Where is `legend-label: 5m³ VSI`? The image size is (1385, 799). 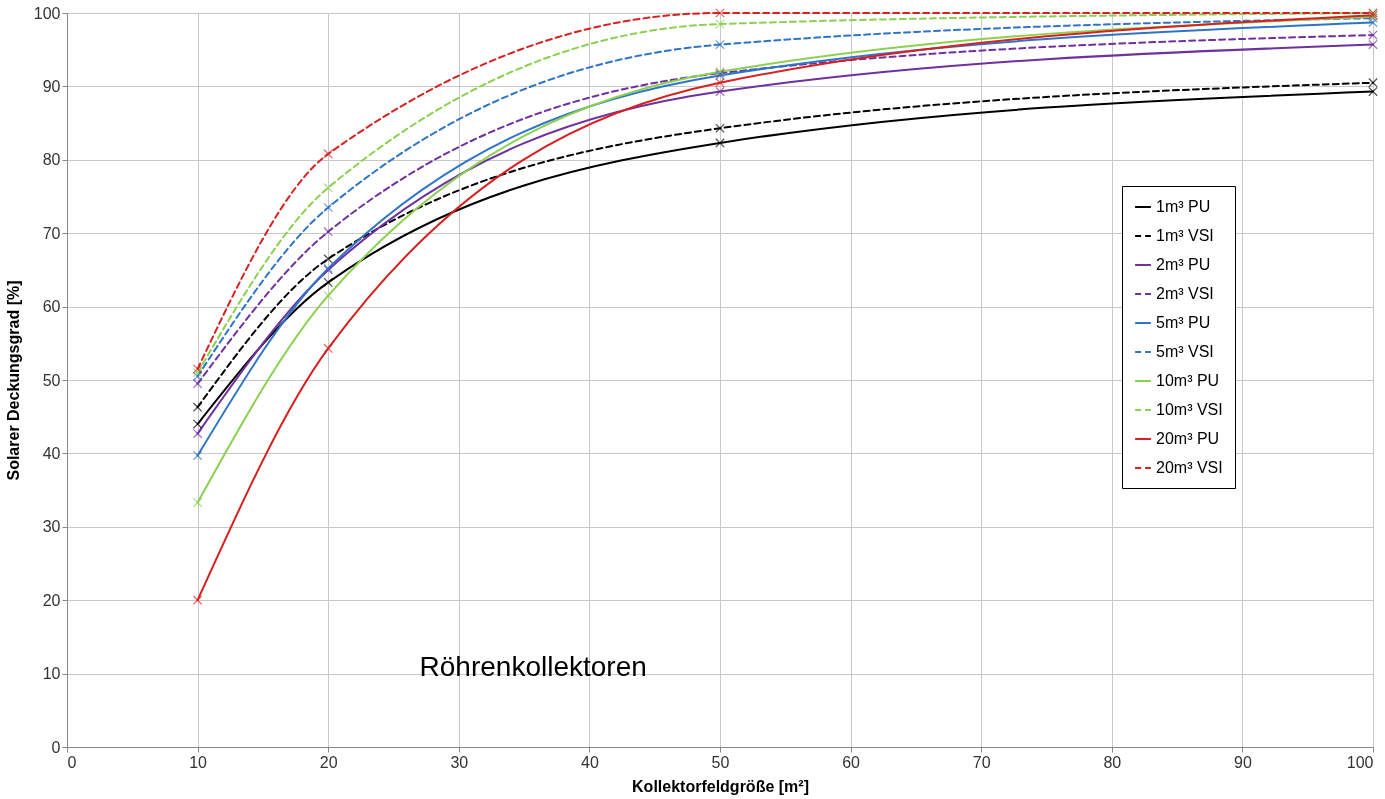
legend-label: 5m³ VSI is located at coordinates (1185, 351).